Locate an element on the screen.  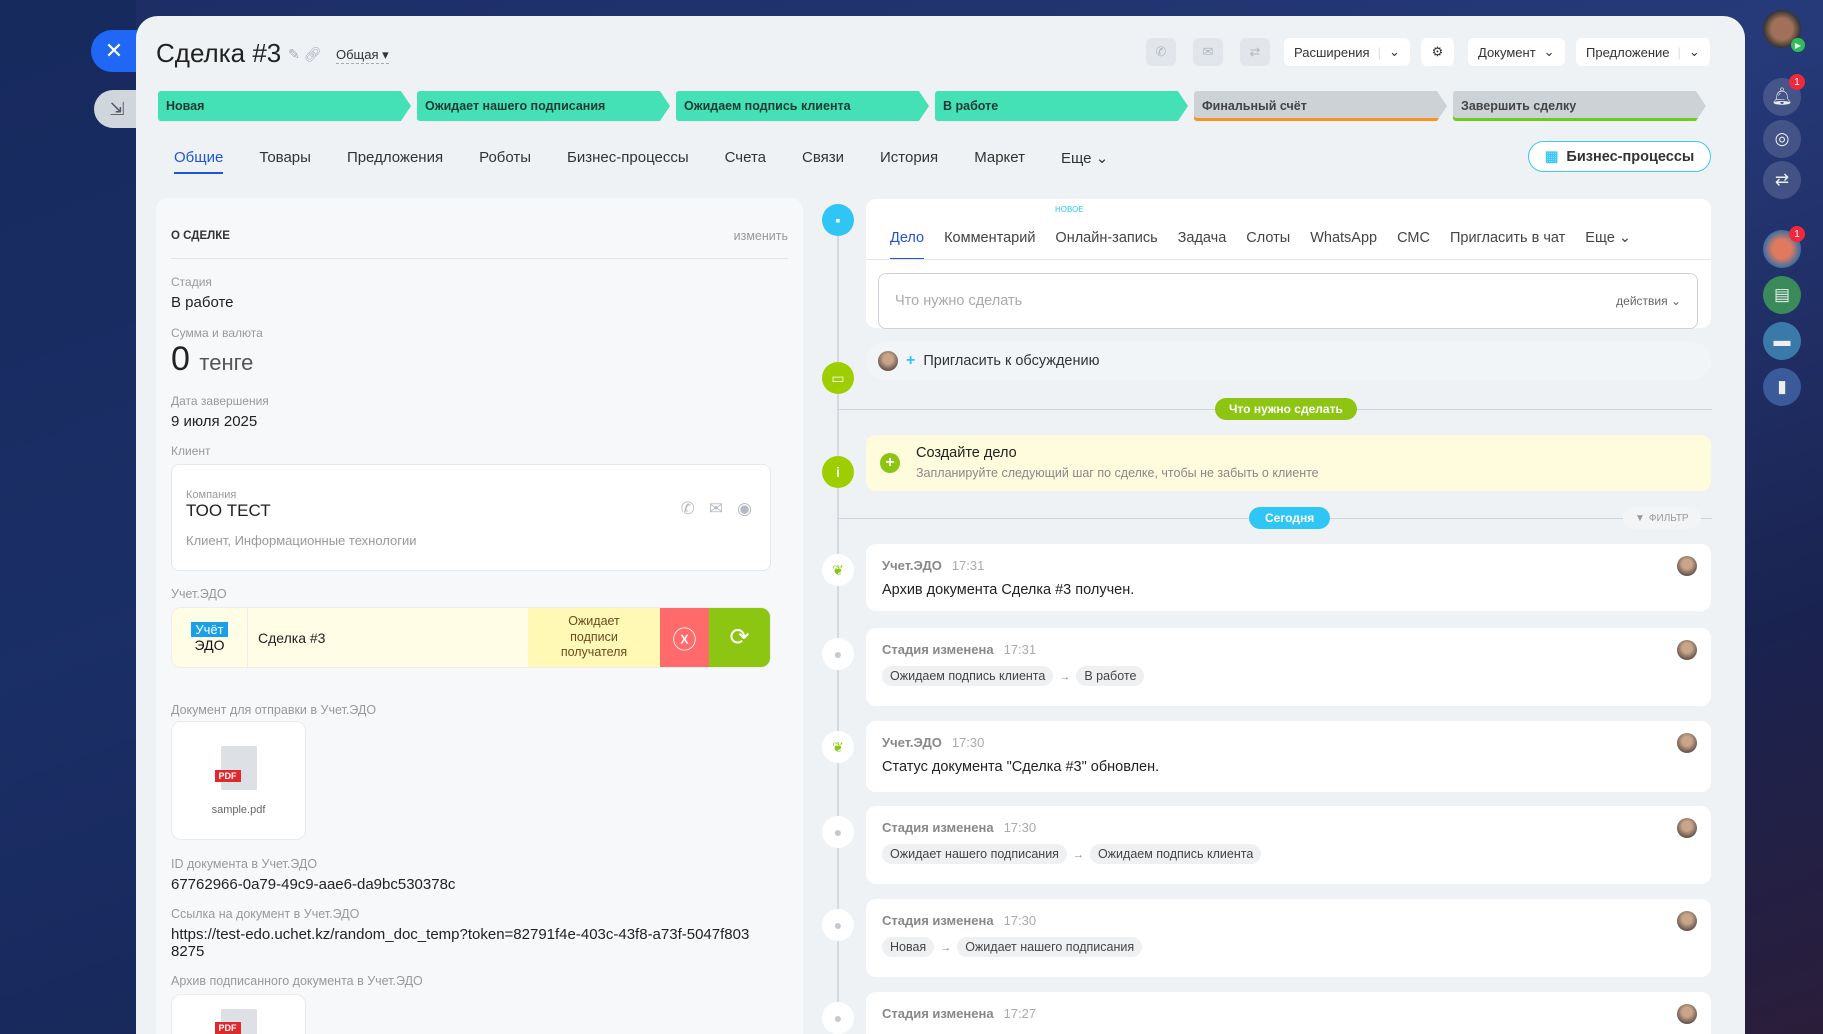
activity-tab-more: Еще ⌄ is located at coordinates (1608, 245).